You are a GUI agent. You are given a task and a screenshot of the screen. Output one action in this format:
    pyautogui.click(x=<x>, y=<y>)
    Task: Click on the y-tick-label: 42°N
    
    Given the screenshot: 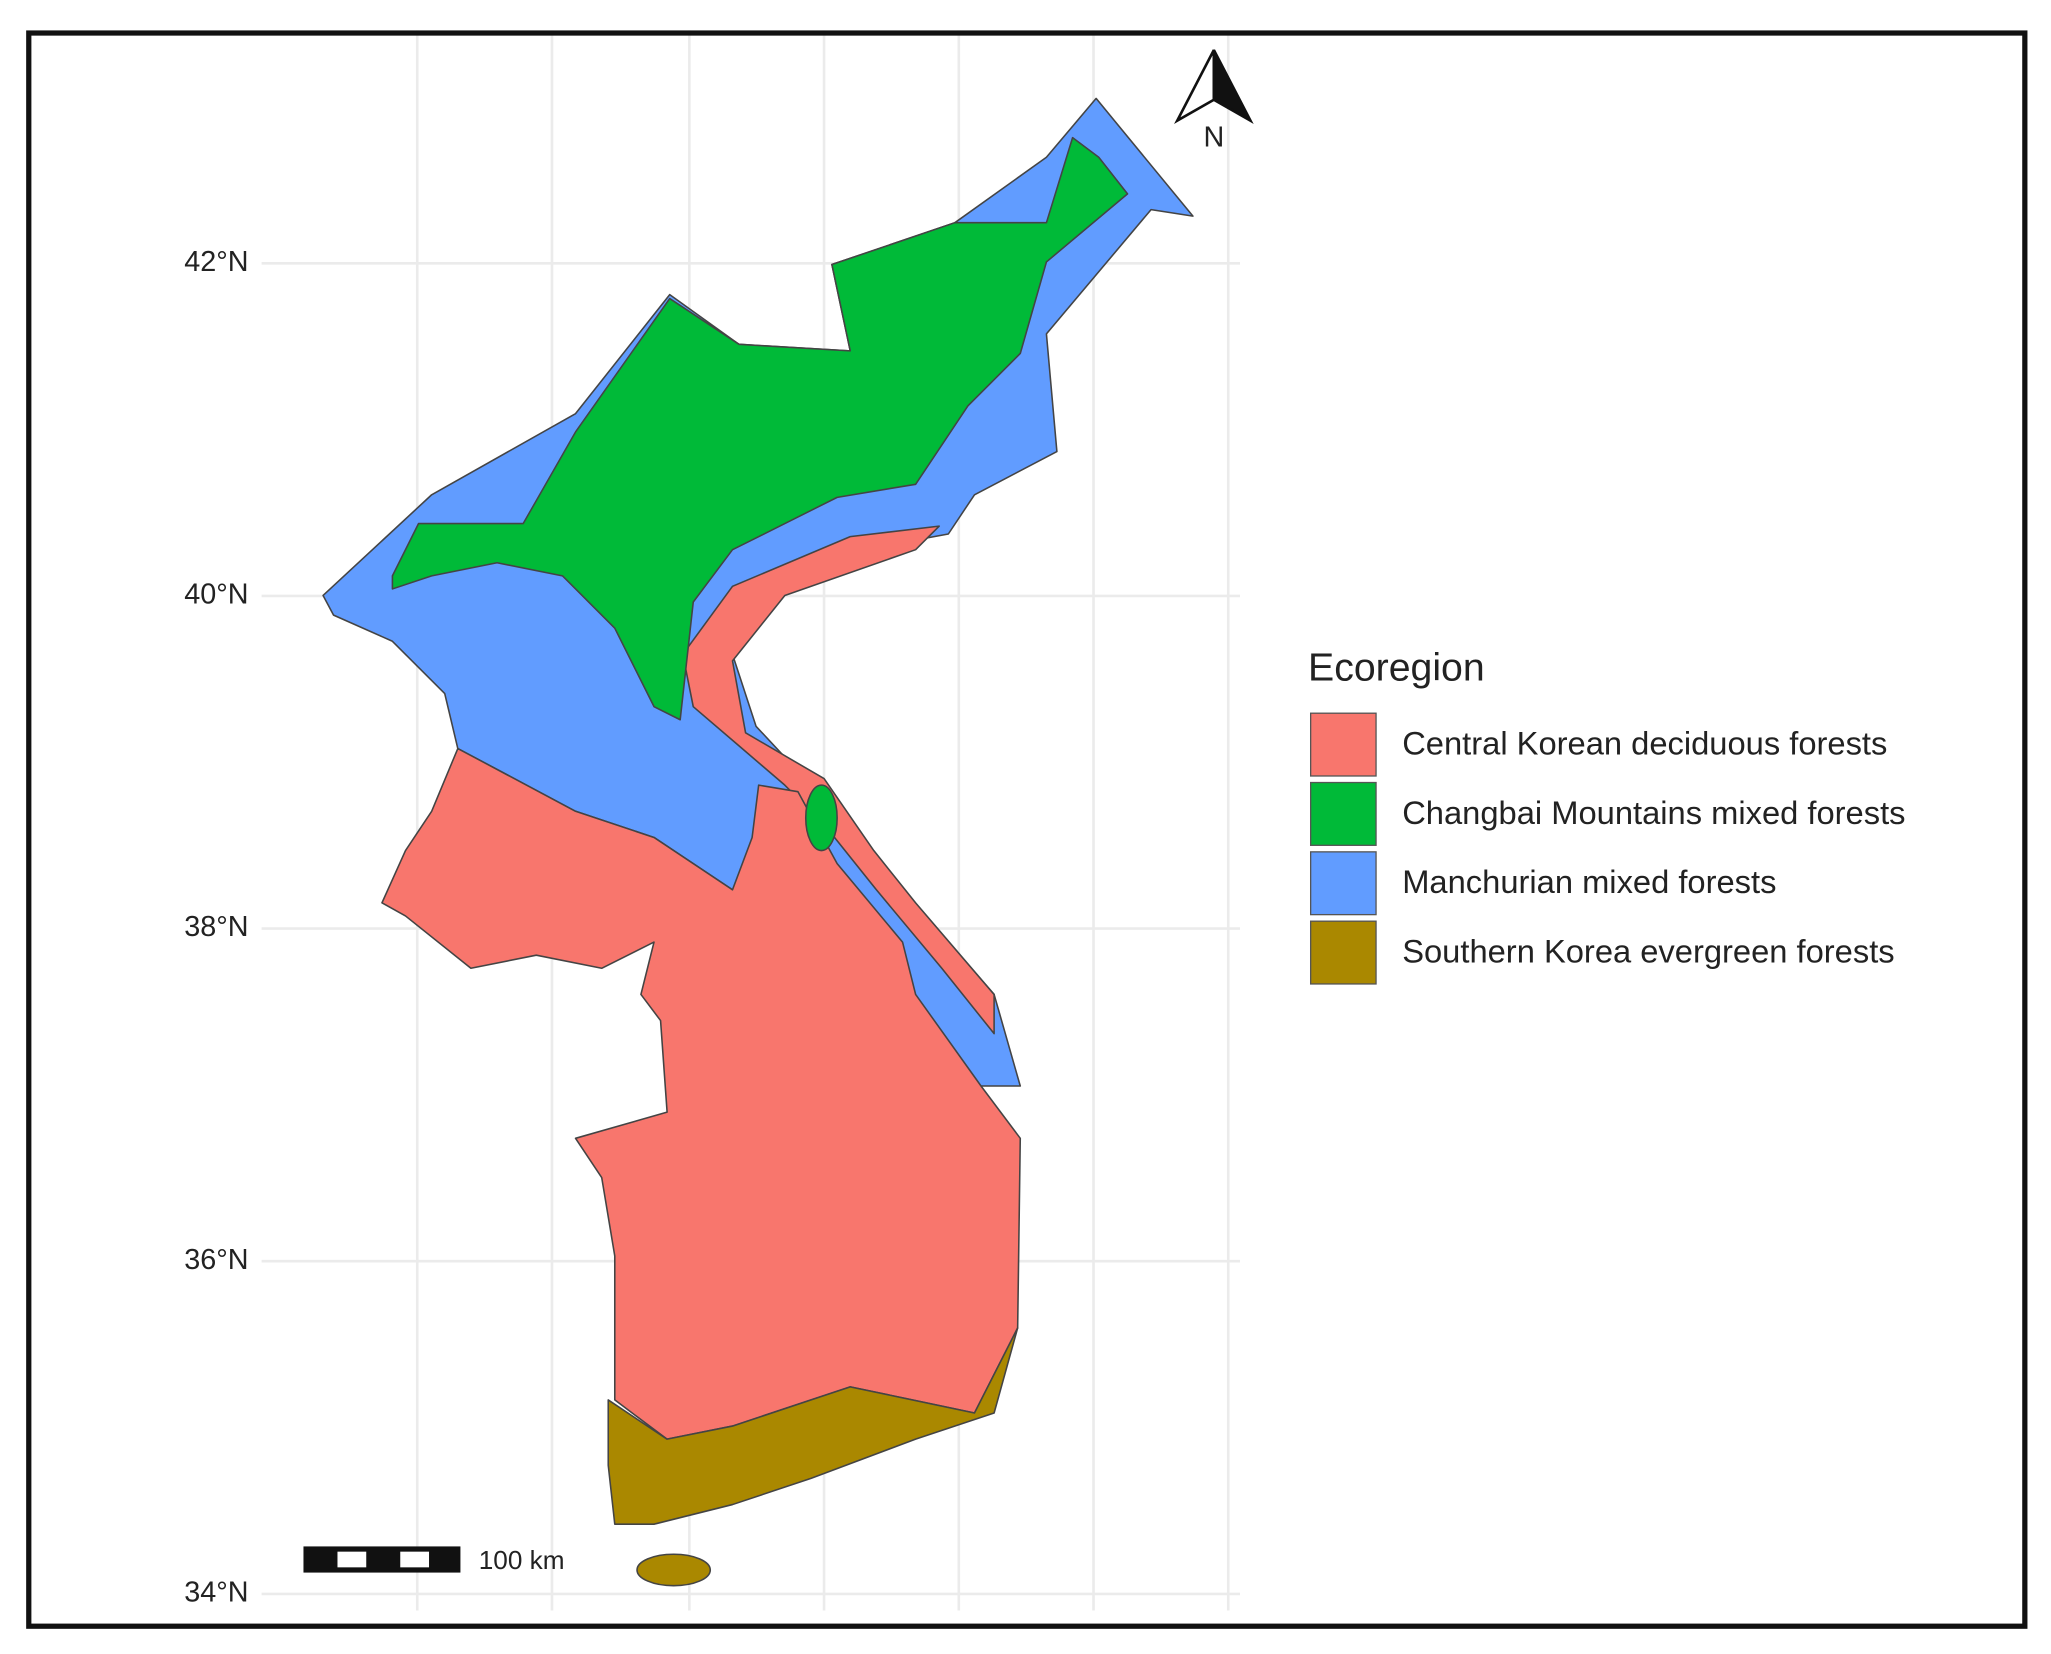 What is the action you would take?
    pyautogui.click(x=216, y=262)
    